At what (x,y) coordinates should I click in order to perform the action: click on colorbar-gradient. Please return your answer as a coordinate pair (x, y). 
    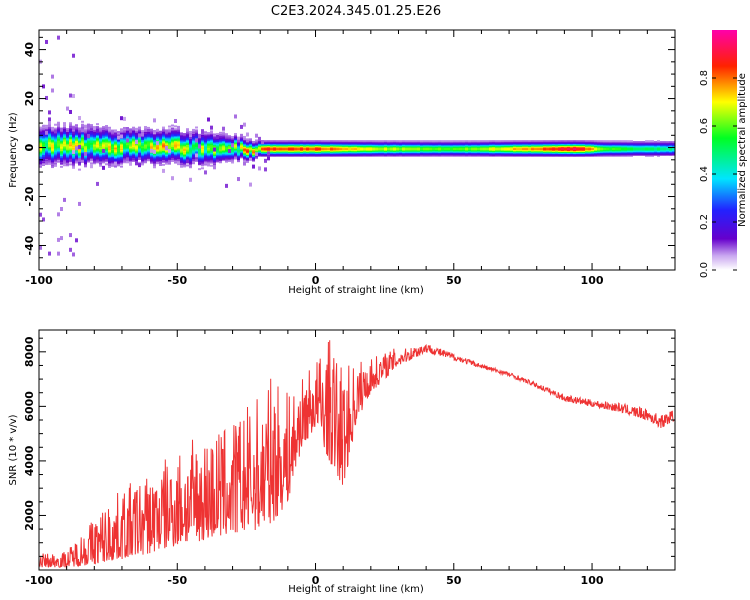
    Looking at the image, I should click on (724, 150).